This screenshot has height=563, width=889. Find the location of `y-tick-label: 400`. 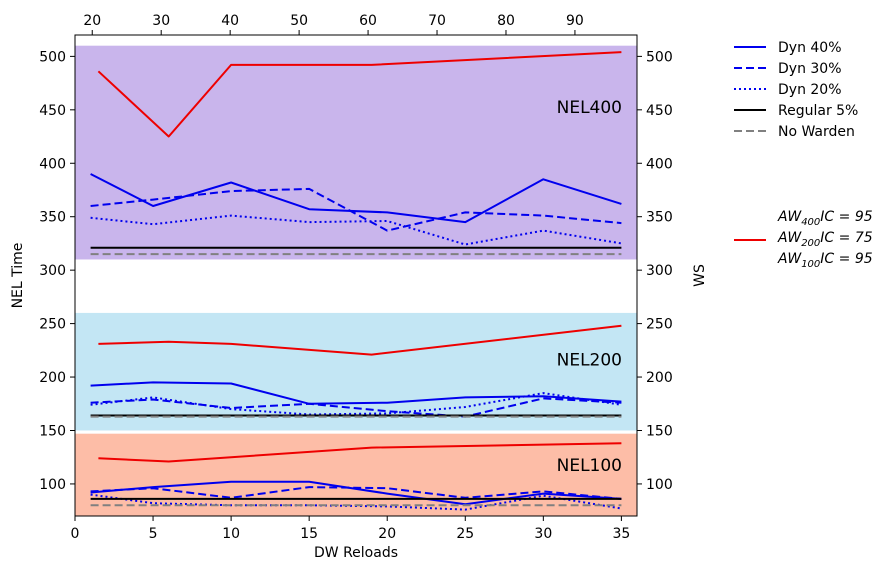

y-tick-label: 400 is located at coordinates (52, 164).